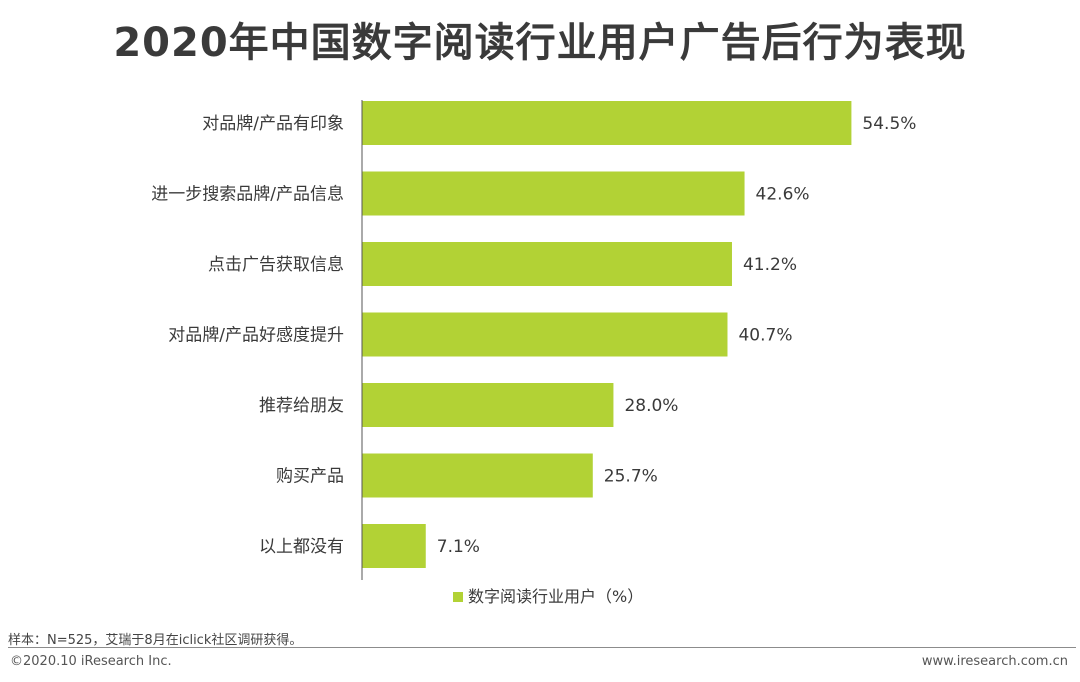  I want to click on footer-divider, so click(542, 647).